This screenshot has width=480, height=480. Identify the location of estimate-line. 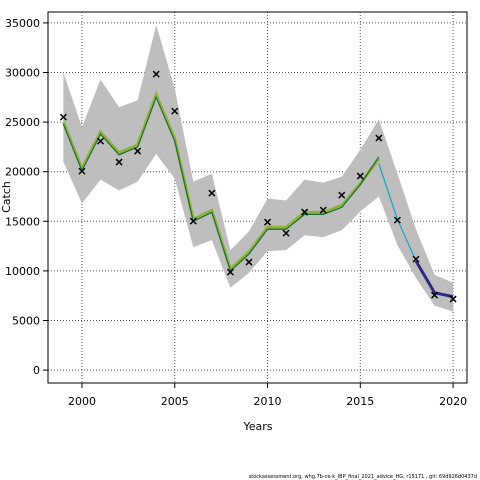
(434, 279).